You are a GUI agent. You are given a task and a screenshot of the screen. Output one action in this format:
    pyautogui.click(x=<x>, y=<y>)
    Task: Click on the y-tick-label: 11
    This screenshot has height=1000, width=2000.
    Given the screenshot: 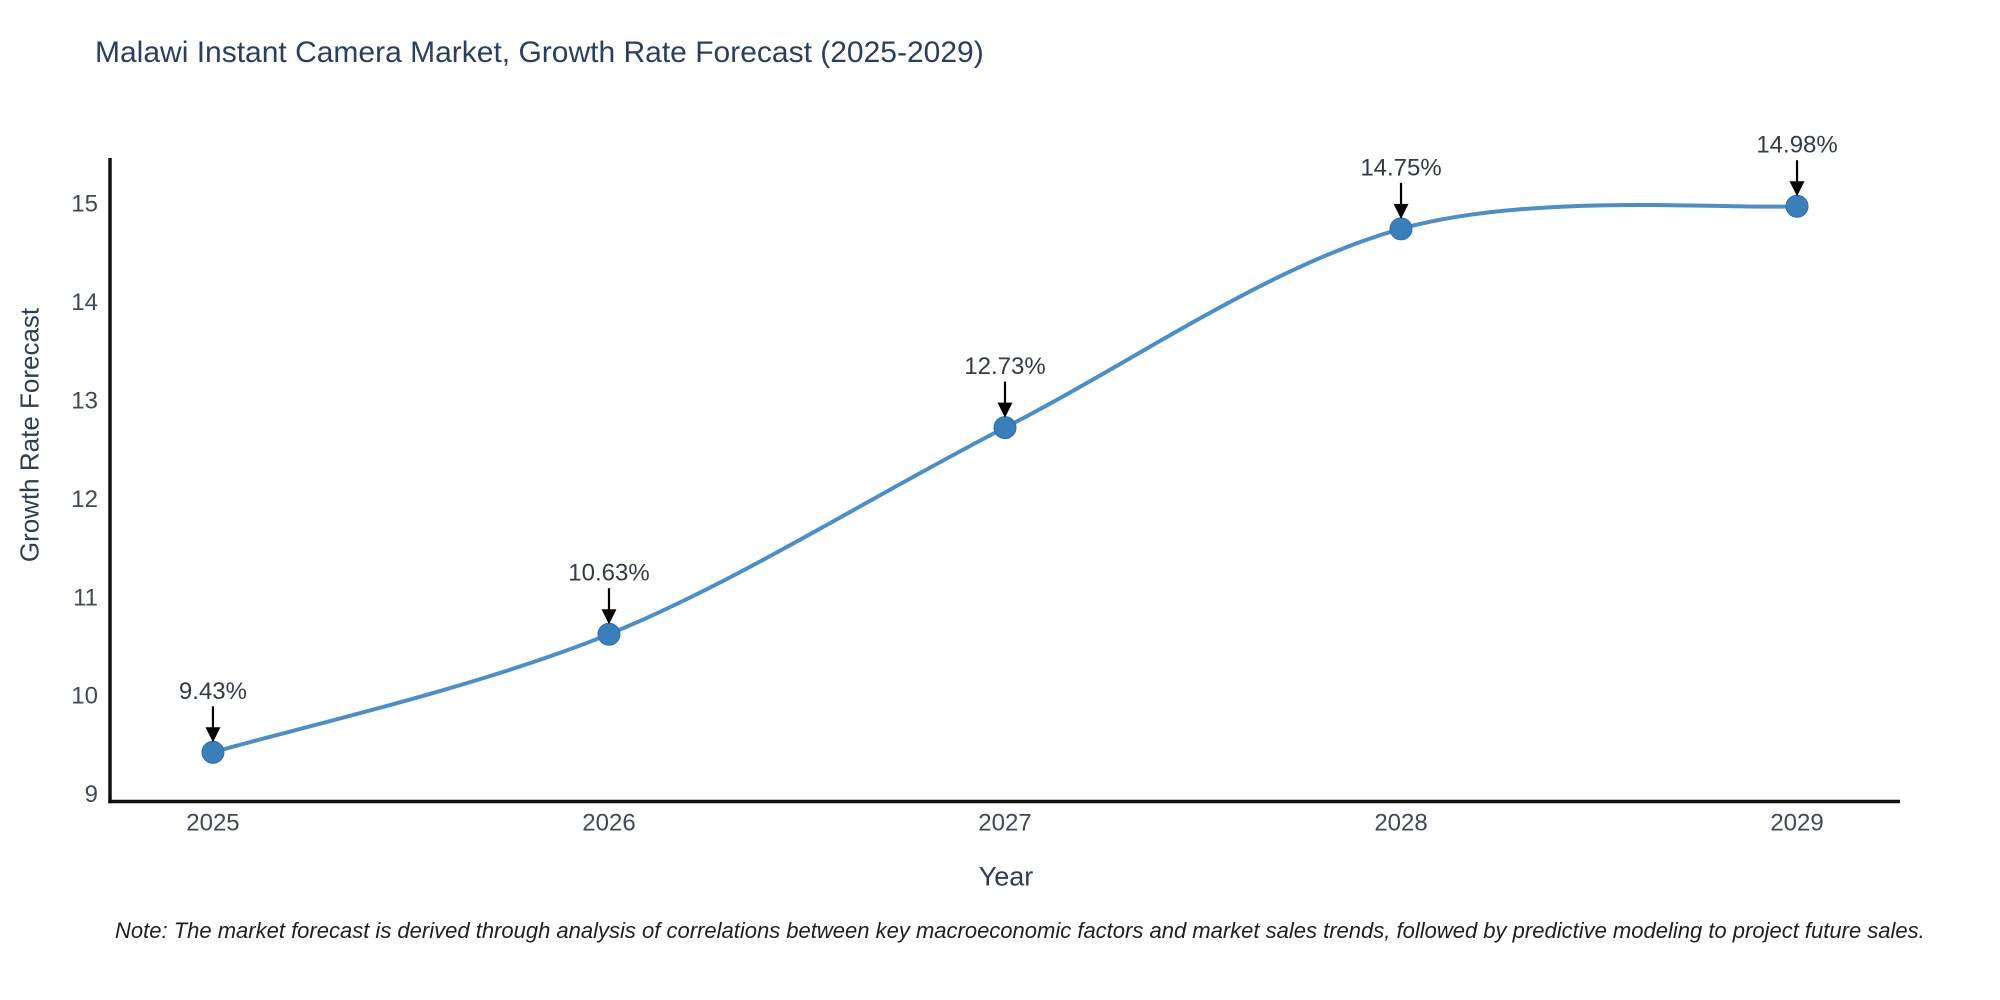 What is the action you would take?
    pyautogui.click(x=85, y=597)
    